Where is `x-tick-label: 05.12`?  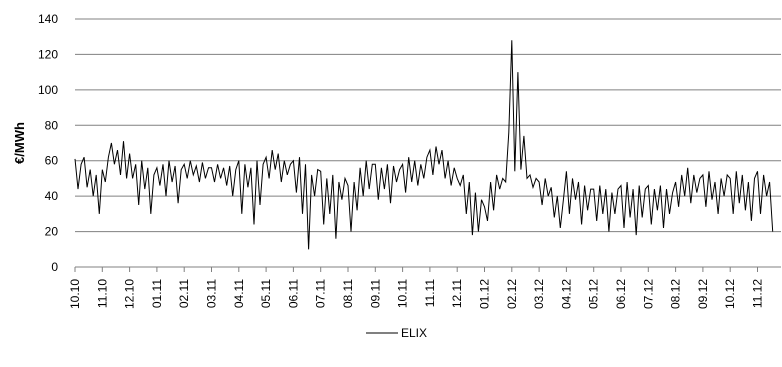
x-tick-label: 05.12 is located at coordinates (594, 294).